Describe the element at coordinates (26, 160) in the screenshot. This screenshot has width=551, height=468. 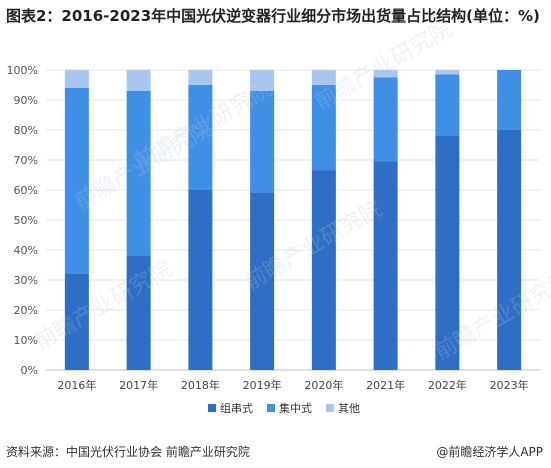
I see `y-tick-label: 70%` at that location.